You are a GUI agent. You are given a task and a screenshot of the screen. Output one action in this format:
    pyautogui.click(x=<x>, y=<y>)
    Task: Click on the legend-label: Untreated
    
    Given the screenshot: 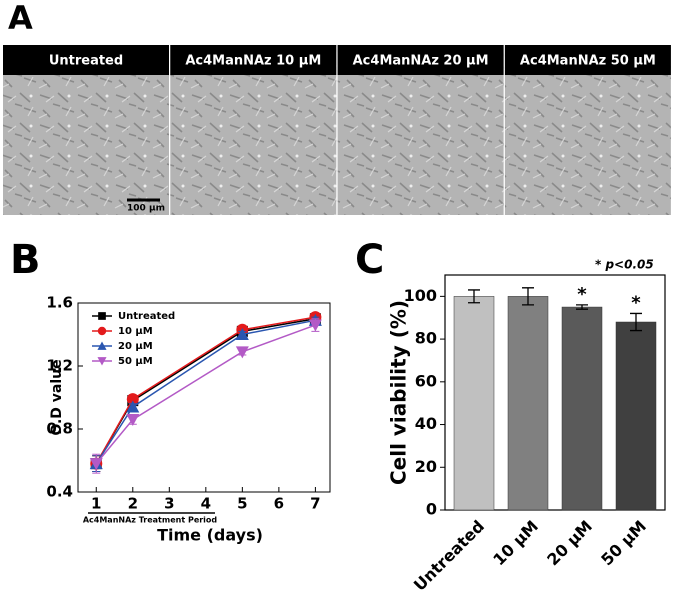 What is the action you would take?
    pyautogui.click(x=146, y=316)
    